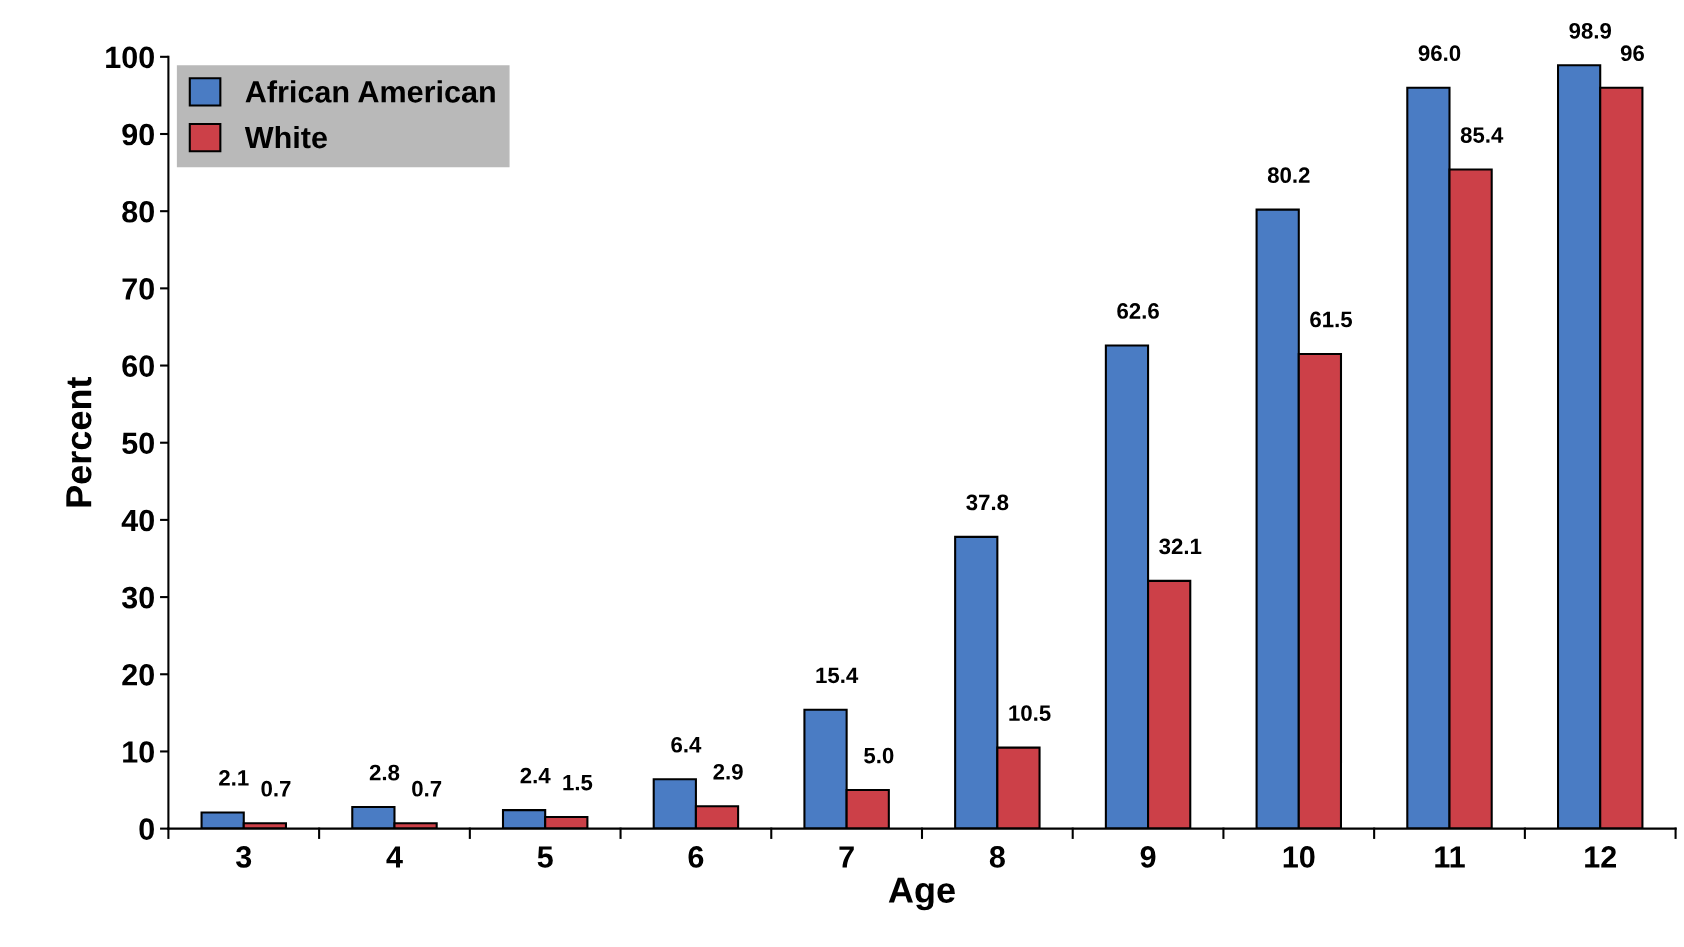 The width and height of the screenshot is (1684, 947). Describe the element at coordinates (234, 778) in the screenshot. I see `data-label: 2.1` at that location.